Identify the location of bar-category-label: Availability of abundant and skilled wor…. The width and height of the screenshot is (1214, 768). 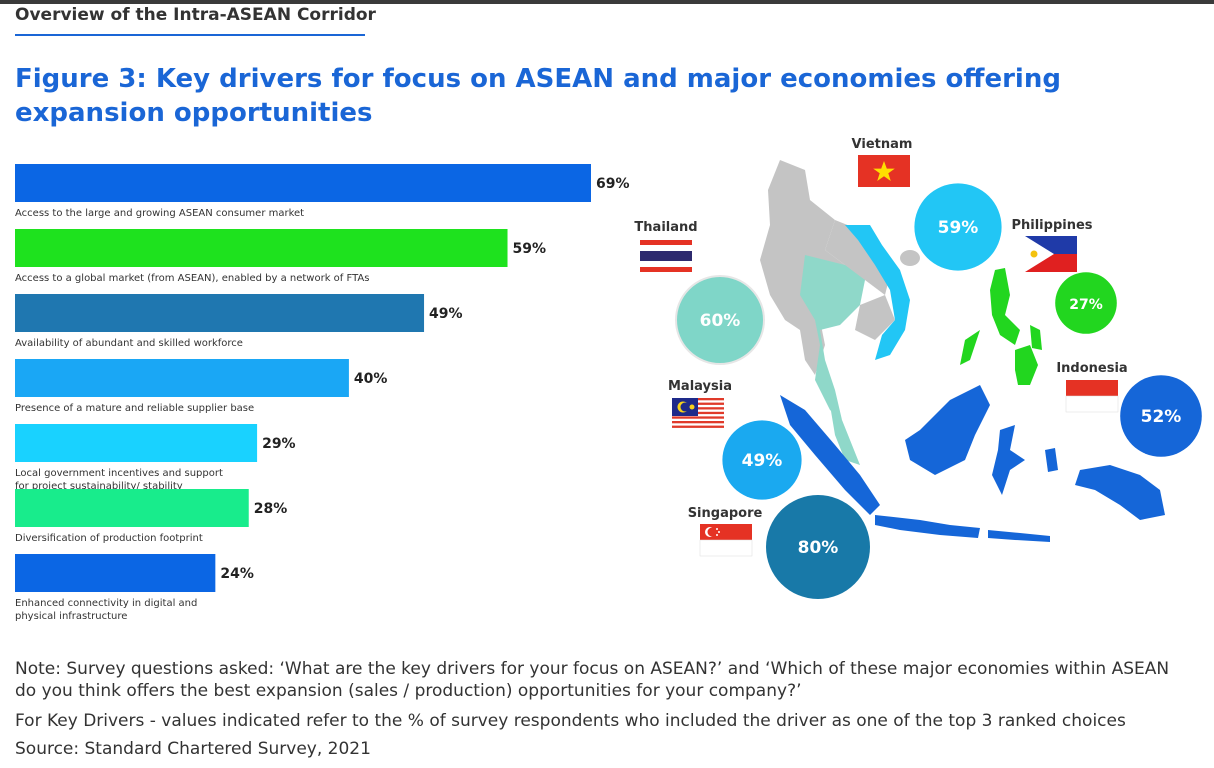
(129, 343).